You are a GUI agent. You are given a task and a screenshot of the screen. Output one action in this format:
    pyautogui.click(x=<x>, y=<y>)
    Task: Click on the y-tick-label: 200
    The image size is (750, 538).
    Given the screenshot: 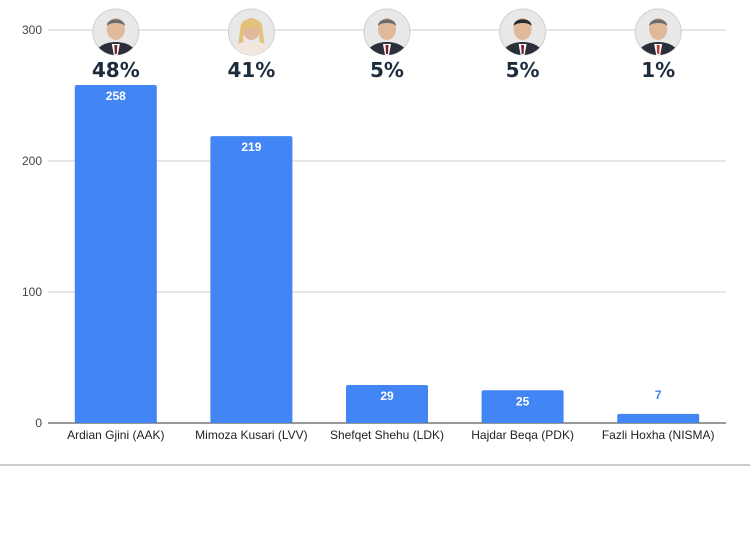 What is the action you would take?
    pyautogui.click(x=32, y=161)
    